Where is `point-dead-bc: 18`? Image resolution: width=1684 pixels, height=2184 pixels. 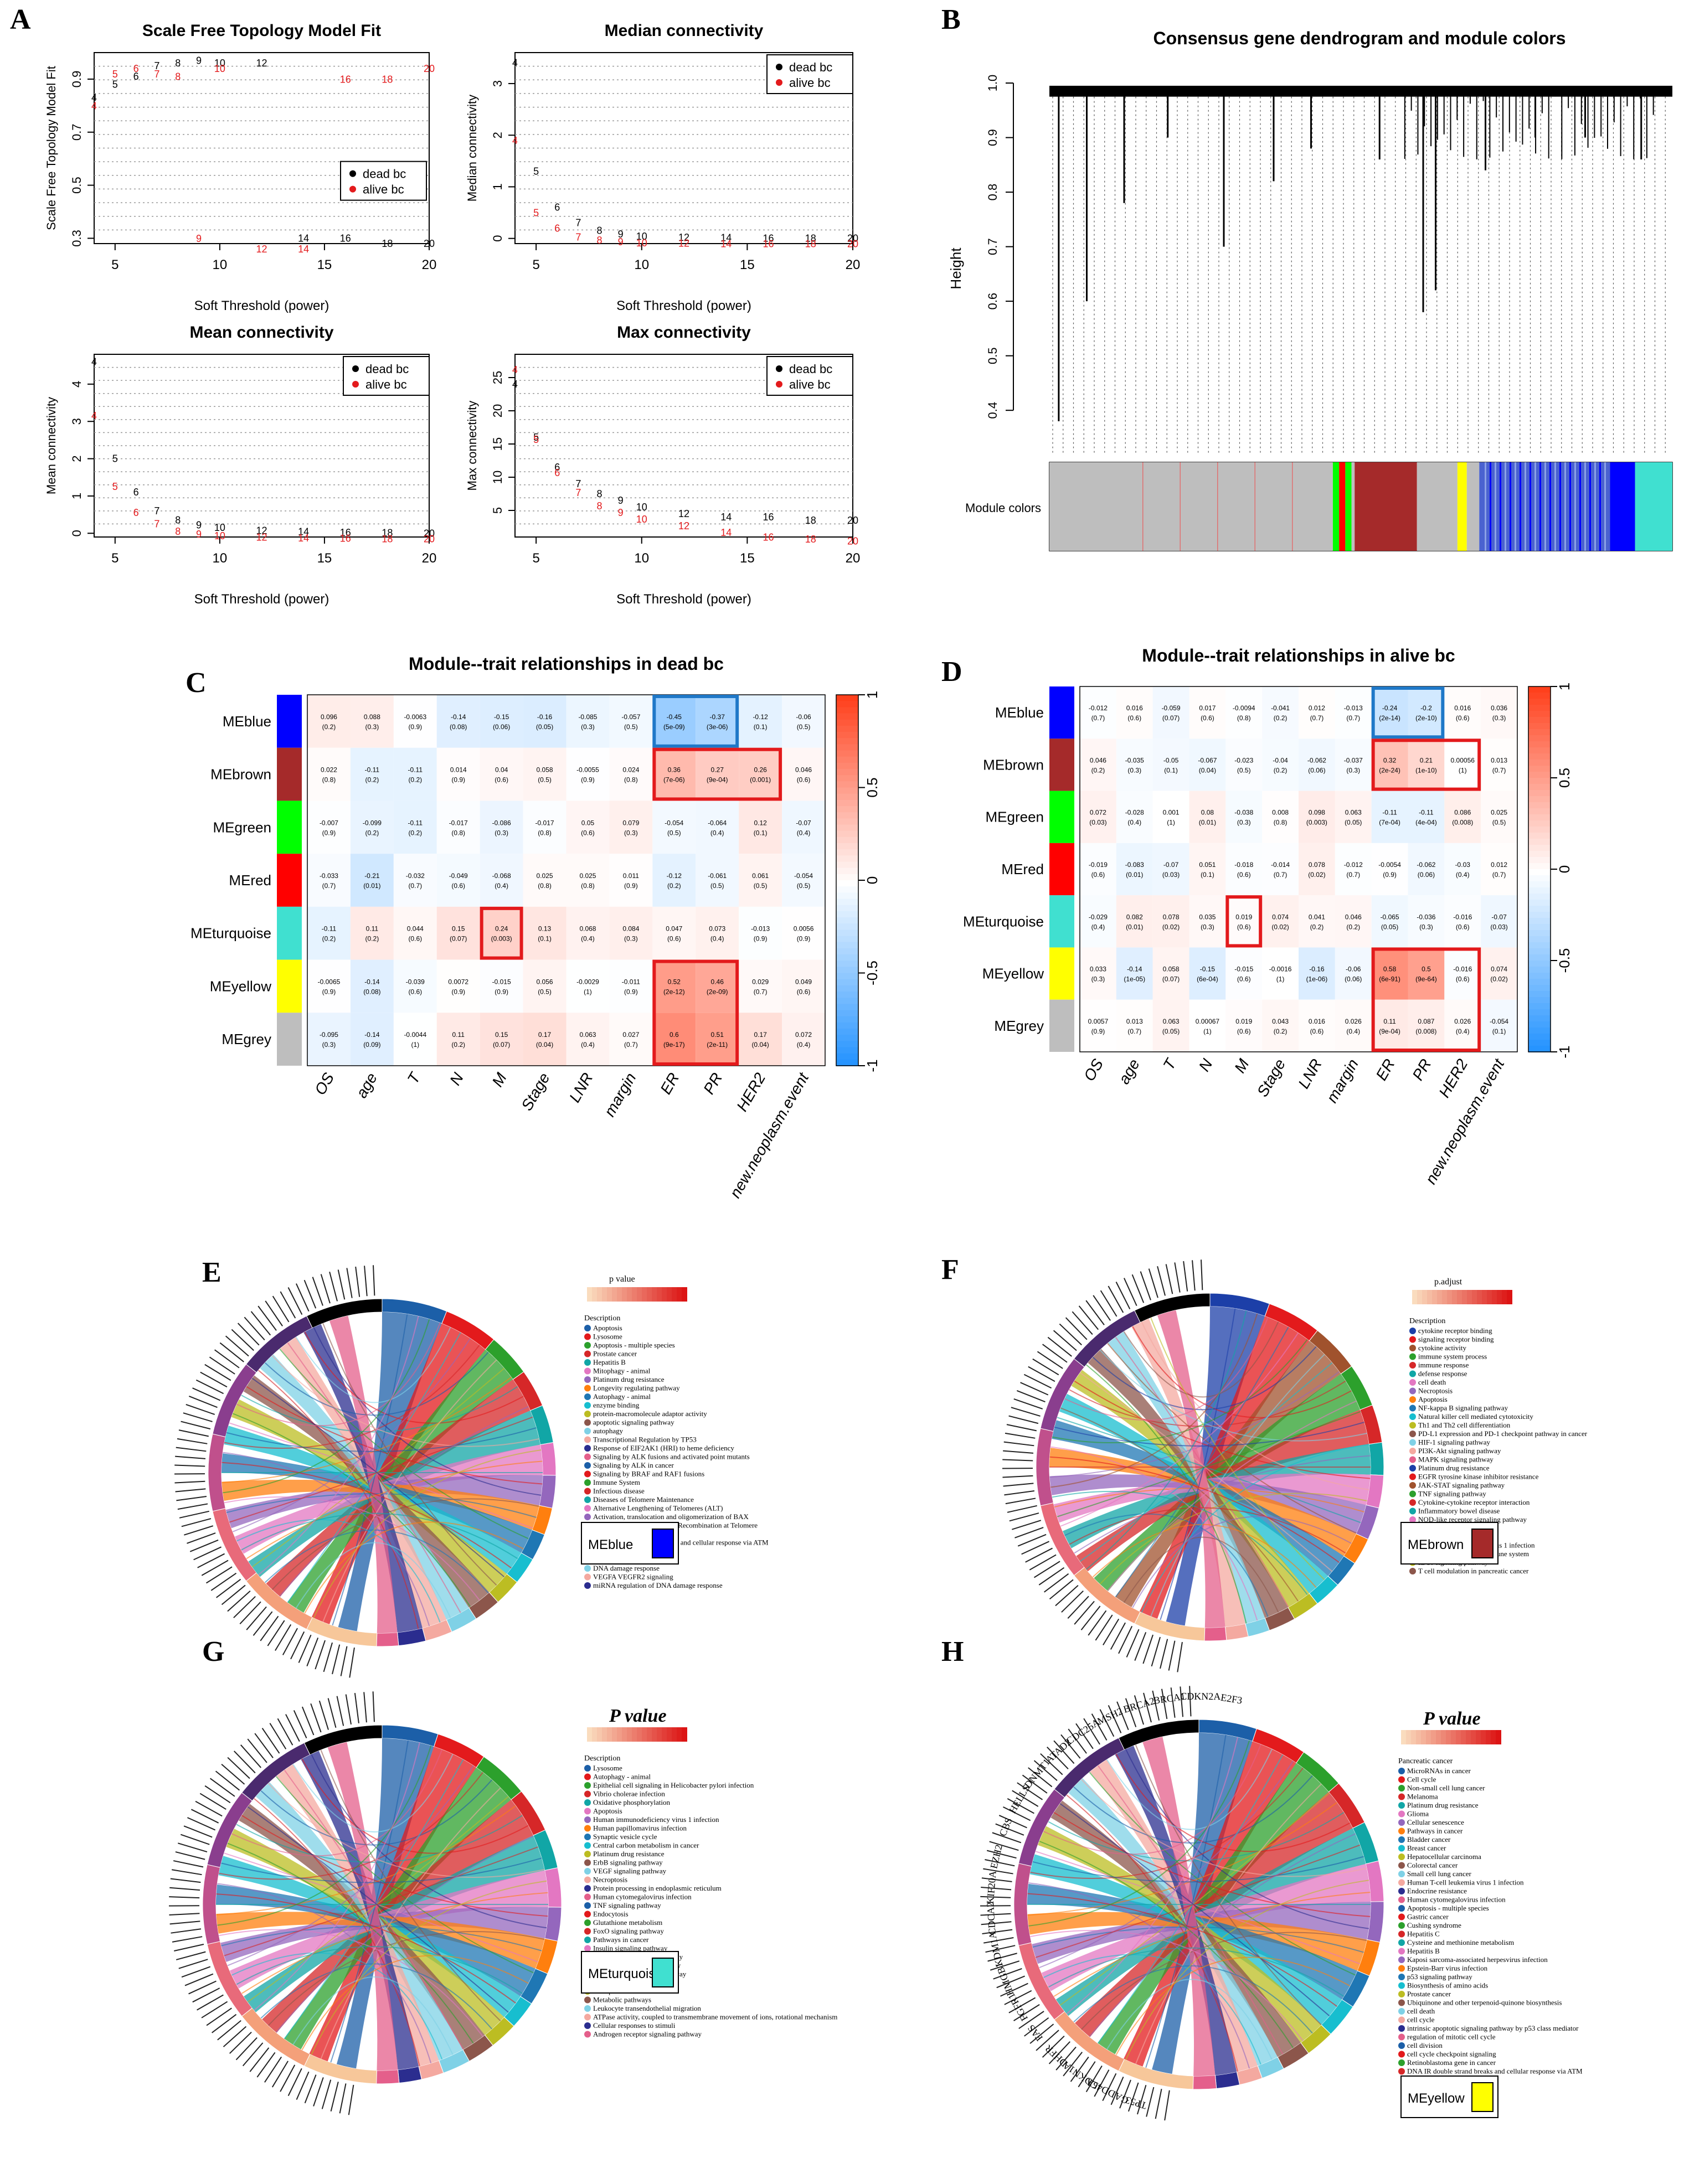
point-dead-bc: 18 is located at coordinates (387, 533).